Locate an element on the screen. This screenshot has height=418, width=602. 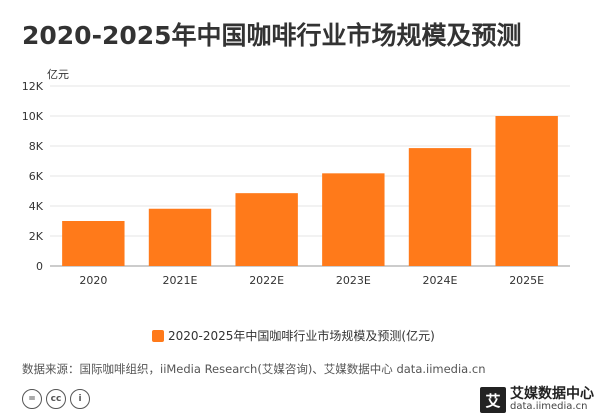
x-tick-label: 2024E is located at coordinates (440, 280).